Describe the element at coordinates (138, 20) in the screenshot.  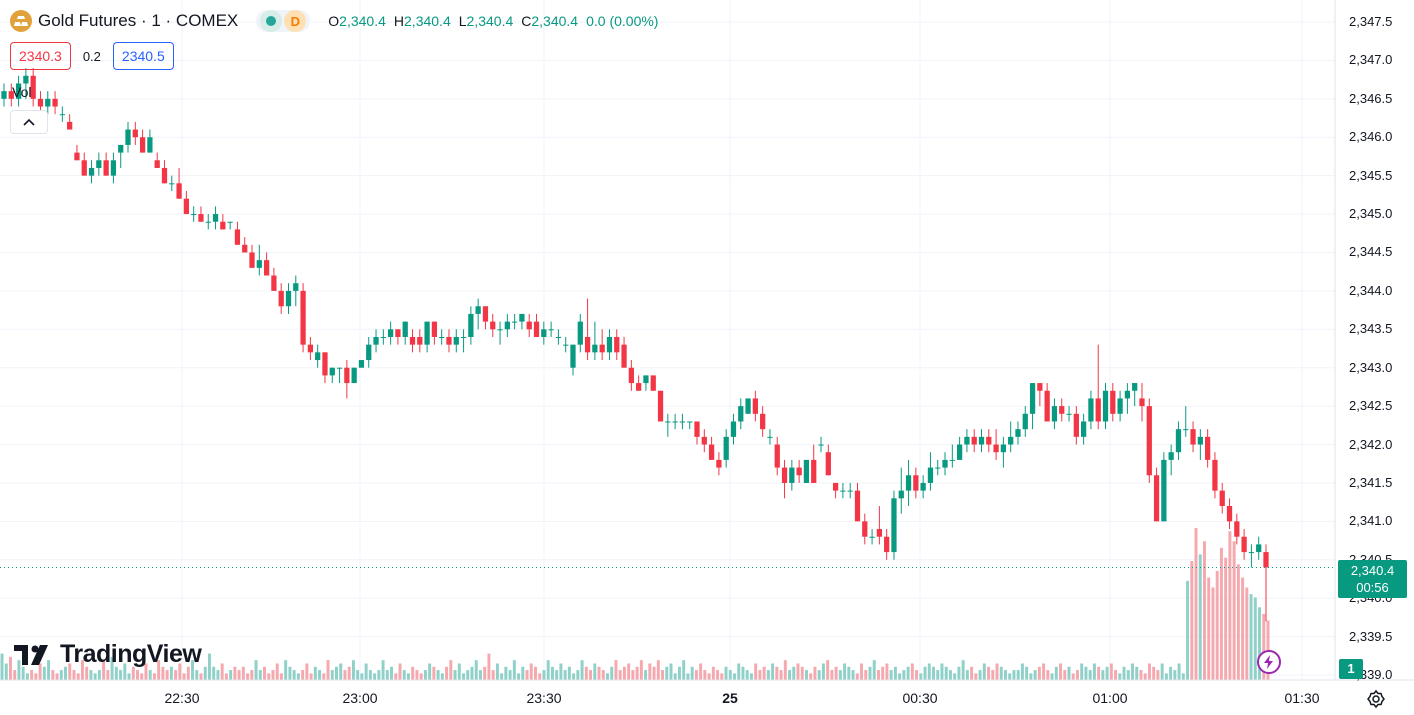
I see `symbol-title: Gold Futures · 1 · COMEX` at that location.